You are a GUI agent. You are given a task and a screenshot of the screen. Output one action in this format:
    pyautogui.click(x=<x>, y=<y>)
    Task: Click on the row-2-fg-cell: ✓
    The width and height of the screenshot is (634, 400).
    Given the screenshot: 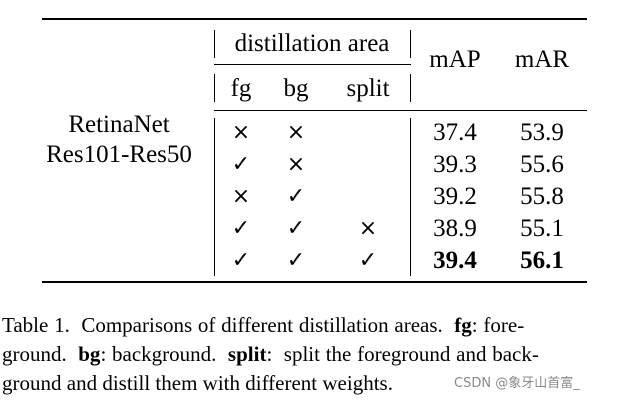 What is the action you would take?
    pyautogui.click(x=241, y=164)
    